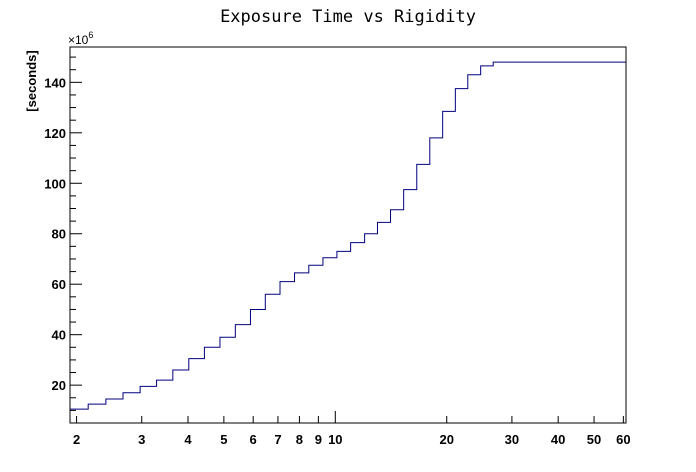  What do you see at coordinates (594, 439) in the screenshot?
I see `x-tick-label: 50` at bounding box center [594, 439].